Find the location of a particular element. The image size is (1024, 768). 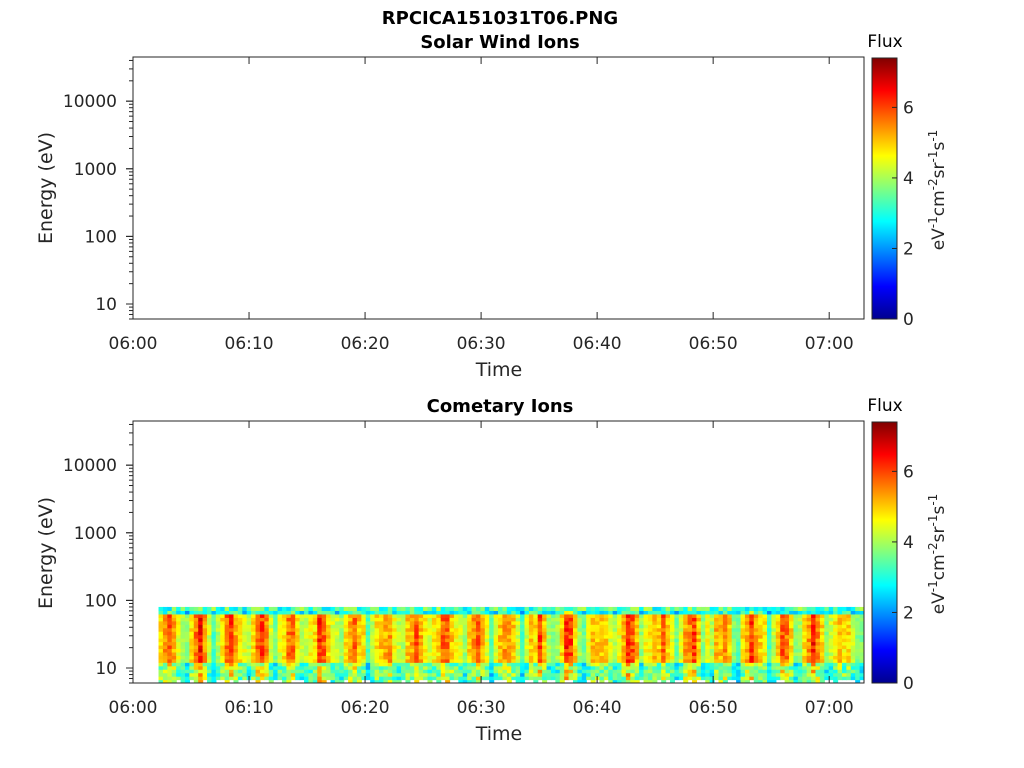

colorbar-units-top: eV-1cm-2sr-1s-1 is located at coordinates (937, 190).